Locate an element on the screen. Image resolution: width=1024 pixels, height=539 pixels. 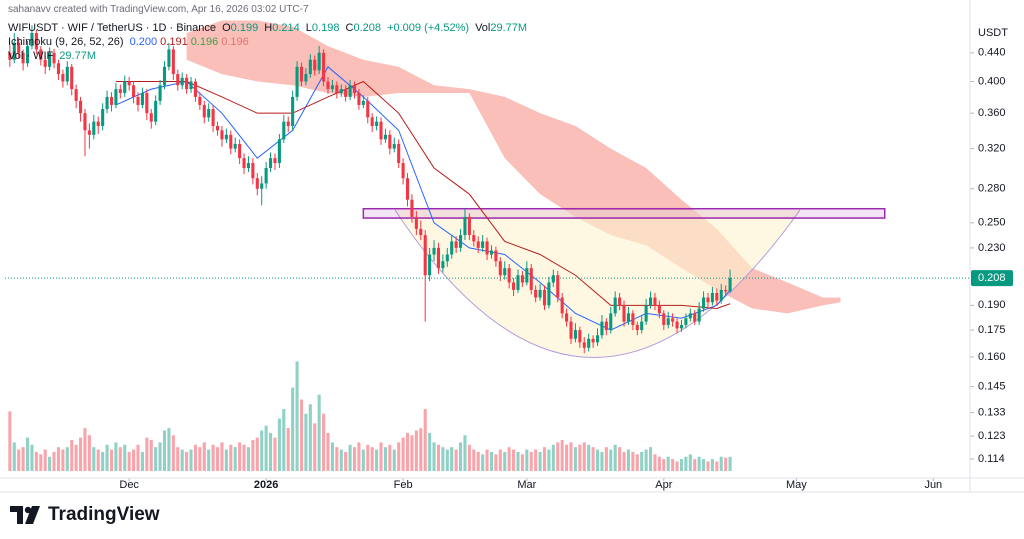
ichimoku-value: 0.196 is located at coordinates (235, 42).